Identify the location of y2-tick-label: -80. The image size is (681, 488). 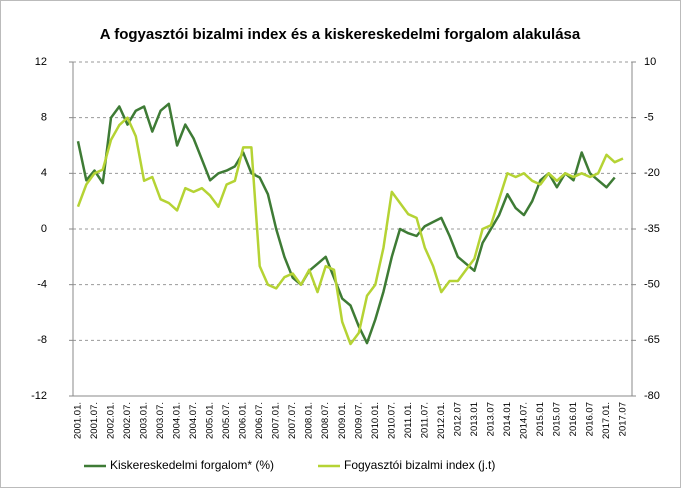
(652, 396).